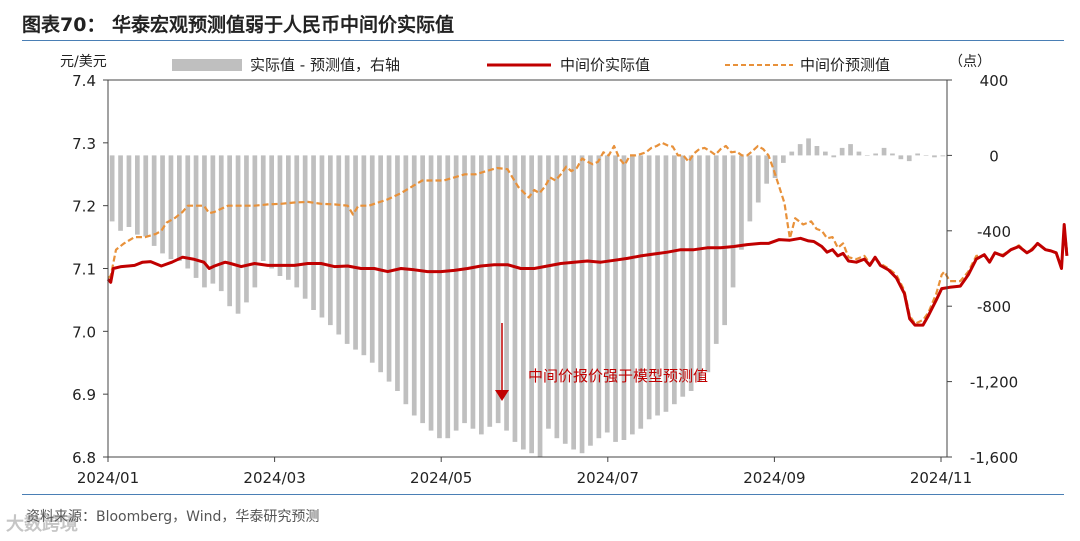  What do you see at coordinates (84, 458) in the screenshot?
I see `left-tick-label: 6.8` at bounding box center [84, 458].